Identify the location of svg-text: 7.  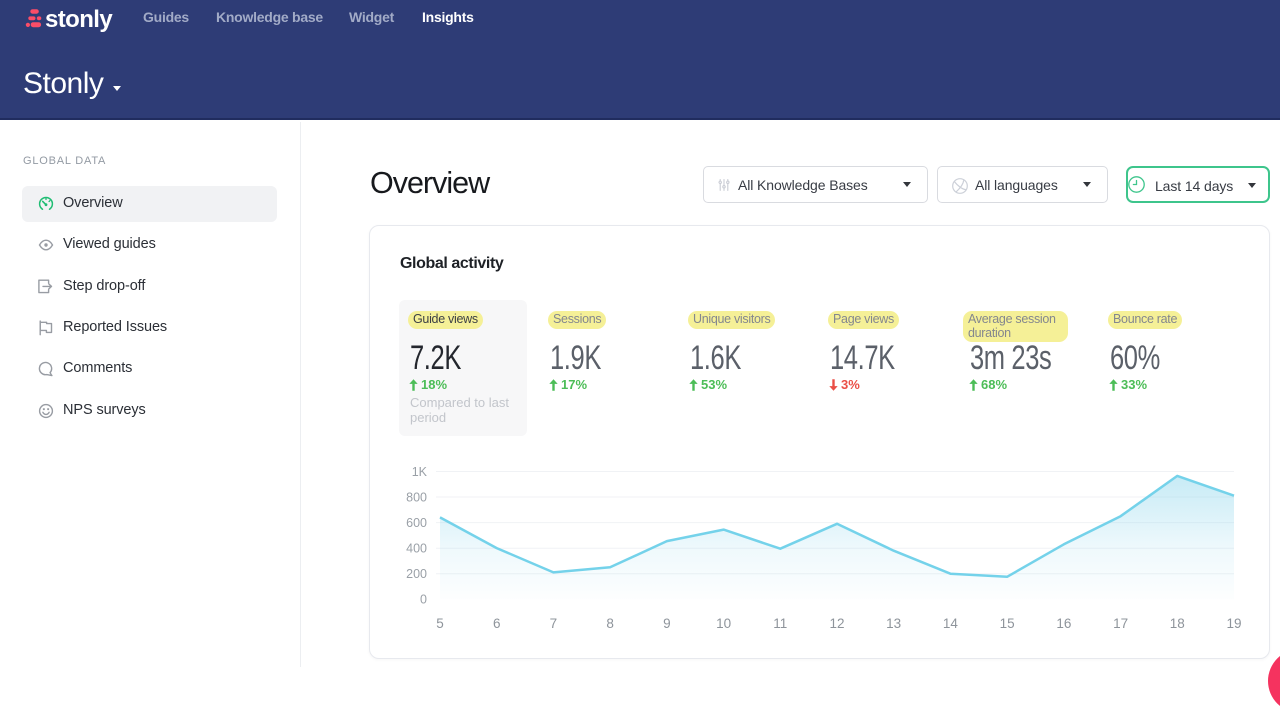
(554, 623).